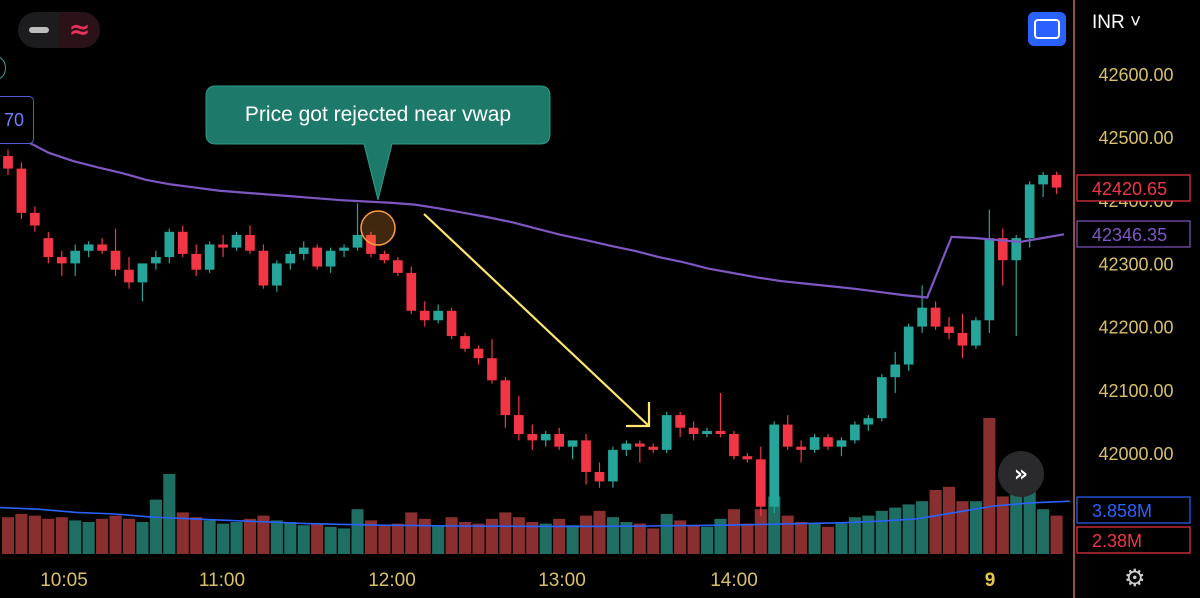 This screenshot has height=598, width=1200. Describe the element at coordinates (1117, 22) in the screenshot. I see `currency-selector: INR ˅` at that location.